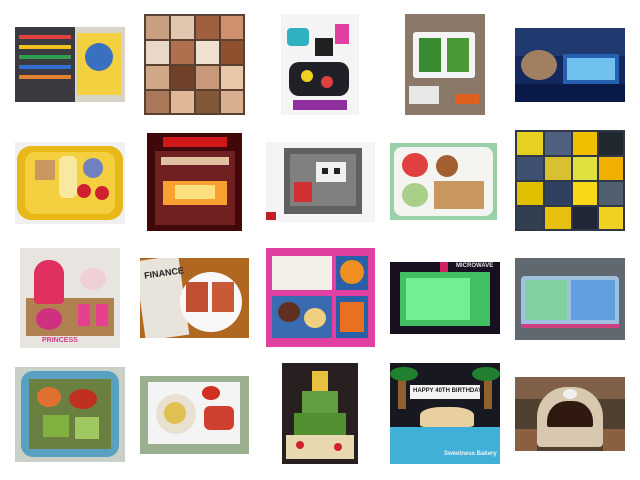 The width and height of the screenshot is (640, 480). Describe the element at coordinates (447, 391) in the screenshot. I see `beach-cake-banner: HAPPY 40TH BIRTHDAY` at that location.